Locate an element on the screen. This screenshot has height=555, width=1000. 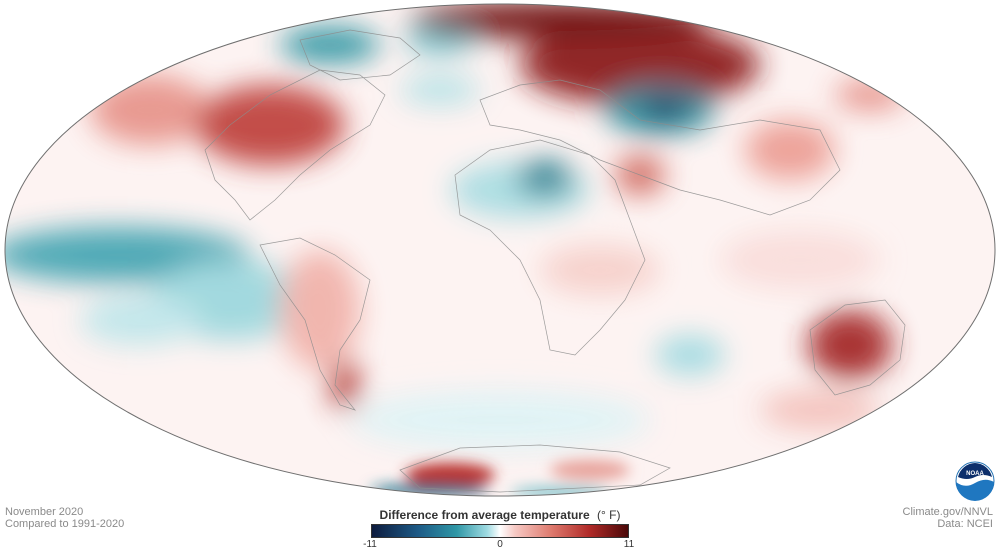
legend-color-bar is located at coordinates (500, 531).